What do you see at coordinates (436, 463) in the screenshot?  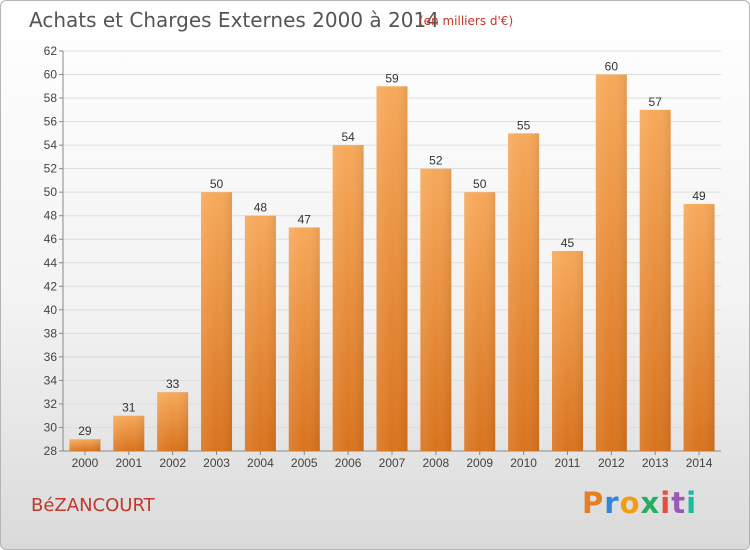 I see `x-tick-label: 2008` at bounding box center [436, 463].